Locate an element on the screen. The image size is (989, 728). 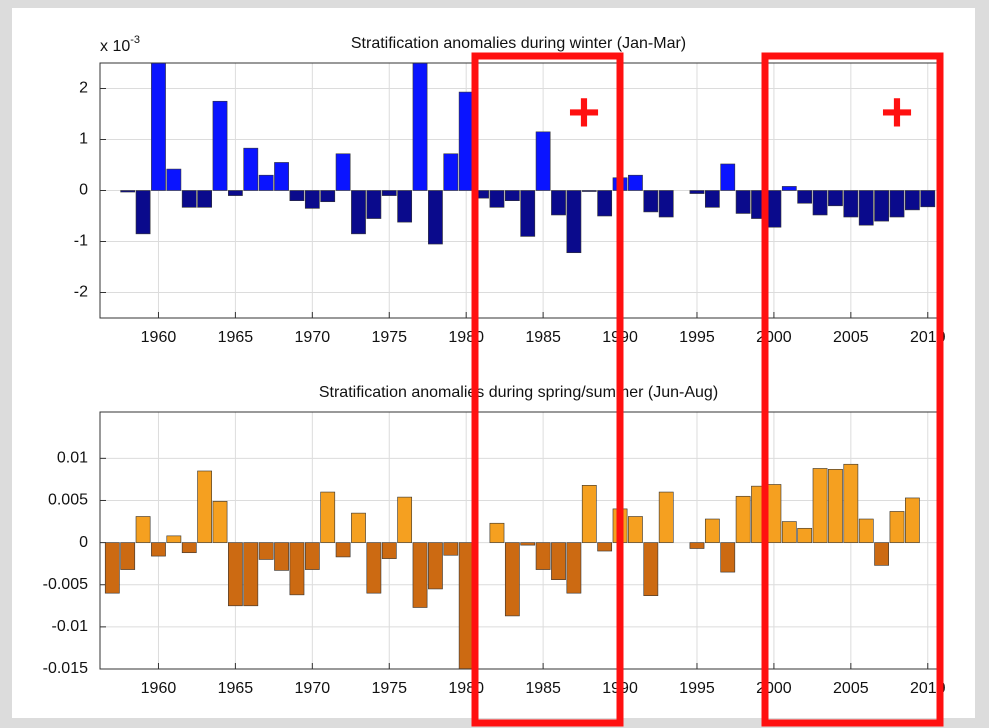
y-tick-label: -0.01 is located at coordinates (70, 626).